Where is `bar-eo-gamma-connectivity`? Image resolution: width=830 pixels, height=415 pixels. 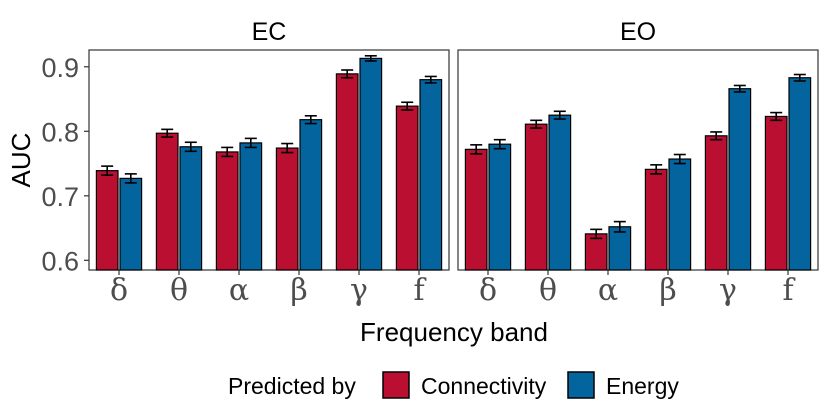
bar-eo-gamma-connectivity is located at coordinates (716, 203).